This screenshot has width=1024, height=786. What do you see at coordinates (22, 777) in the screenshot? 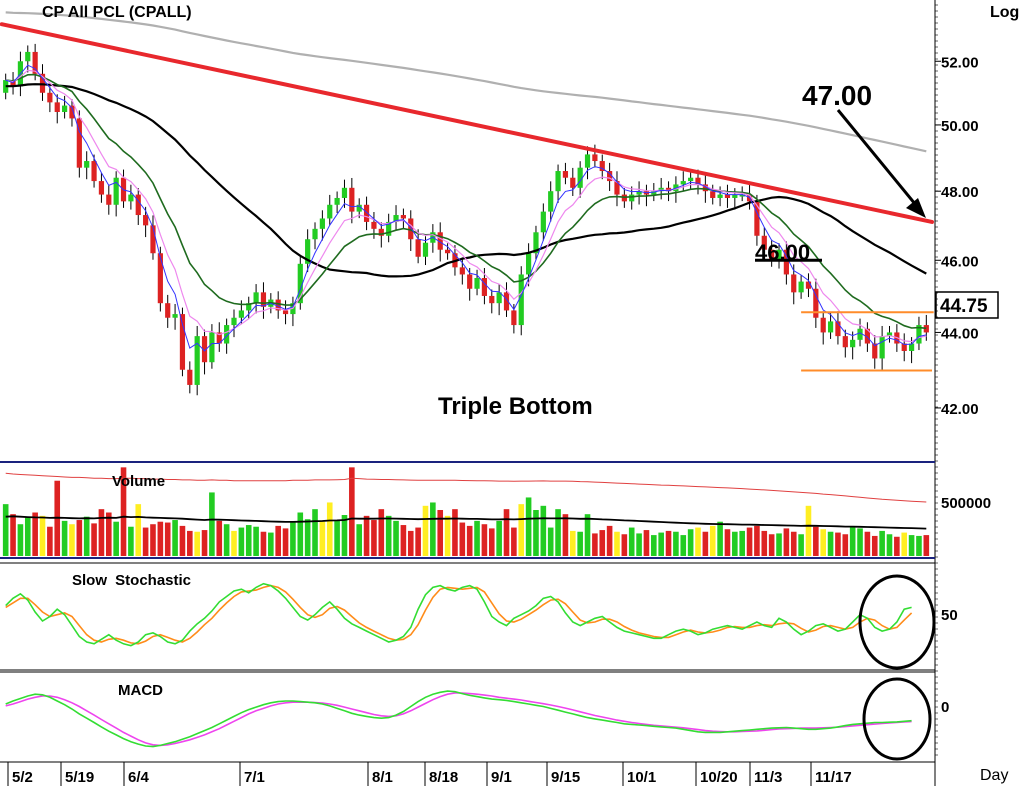
I see `date-tick-label: 5/2` at bounding box center [22, 777].